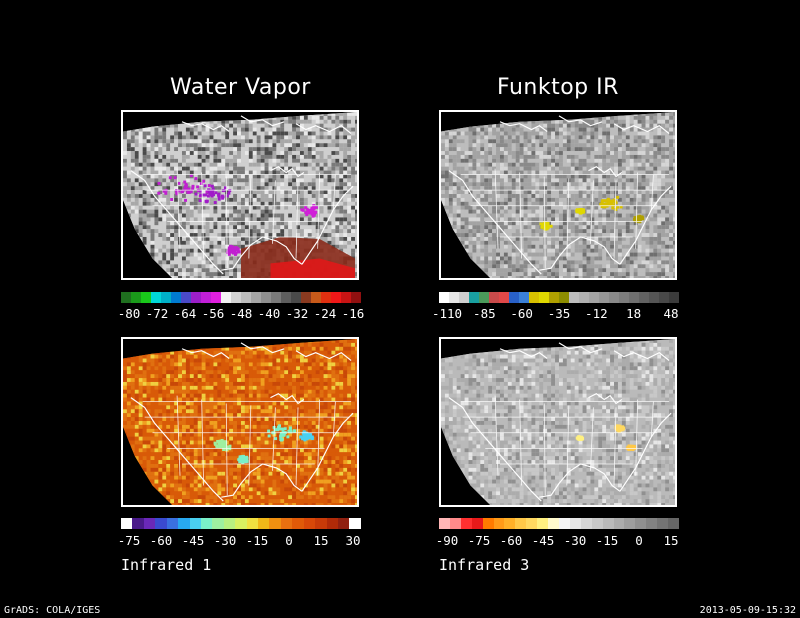 The height and width of the screenshot is (618, 800). What do you see at coordinates (634, 313) in the screenshot?
I see `colorbar-tick-label: 18` at bounding box center [634, 313].